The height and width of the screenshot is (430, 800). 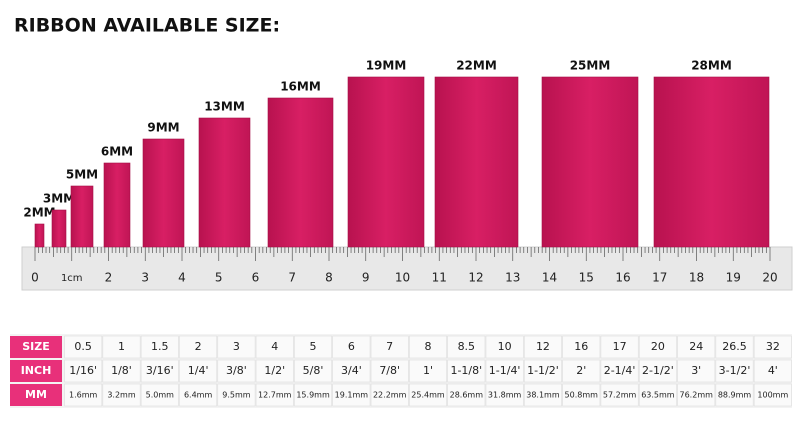 I want to click on table-cell-text: 25.4mm, so click(x=428, y=395).